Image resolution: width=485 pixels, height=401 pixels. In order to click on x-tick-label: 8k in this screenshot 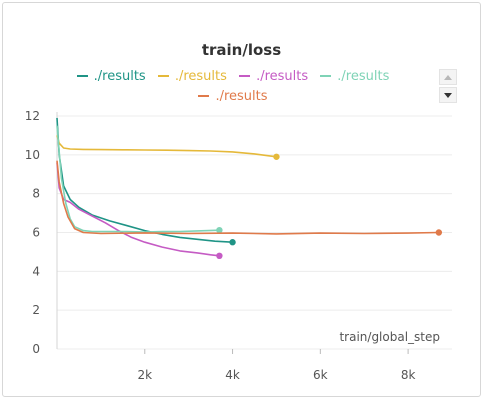, I will do `click(408, 375)`.